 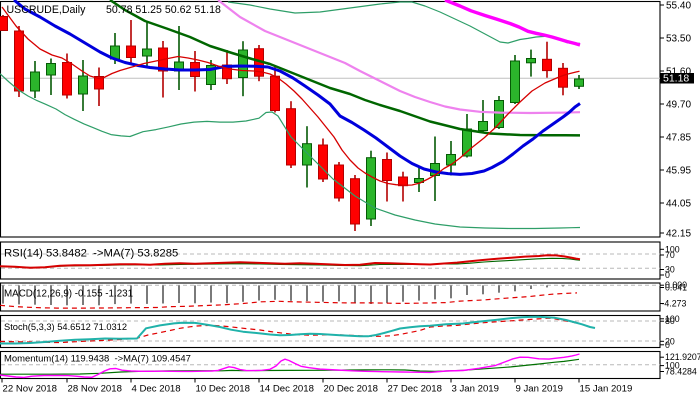 What do you see at coordinates (676, 288) in the screenshot?
I see `svg-text: 0.041` at bounding box center [676, 288].